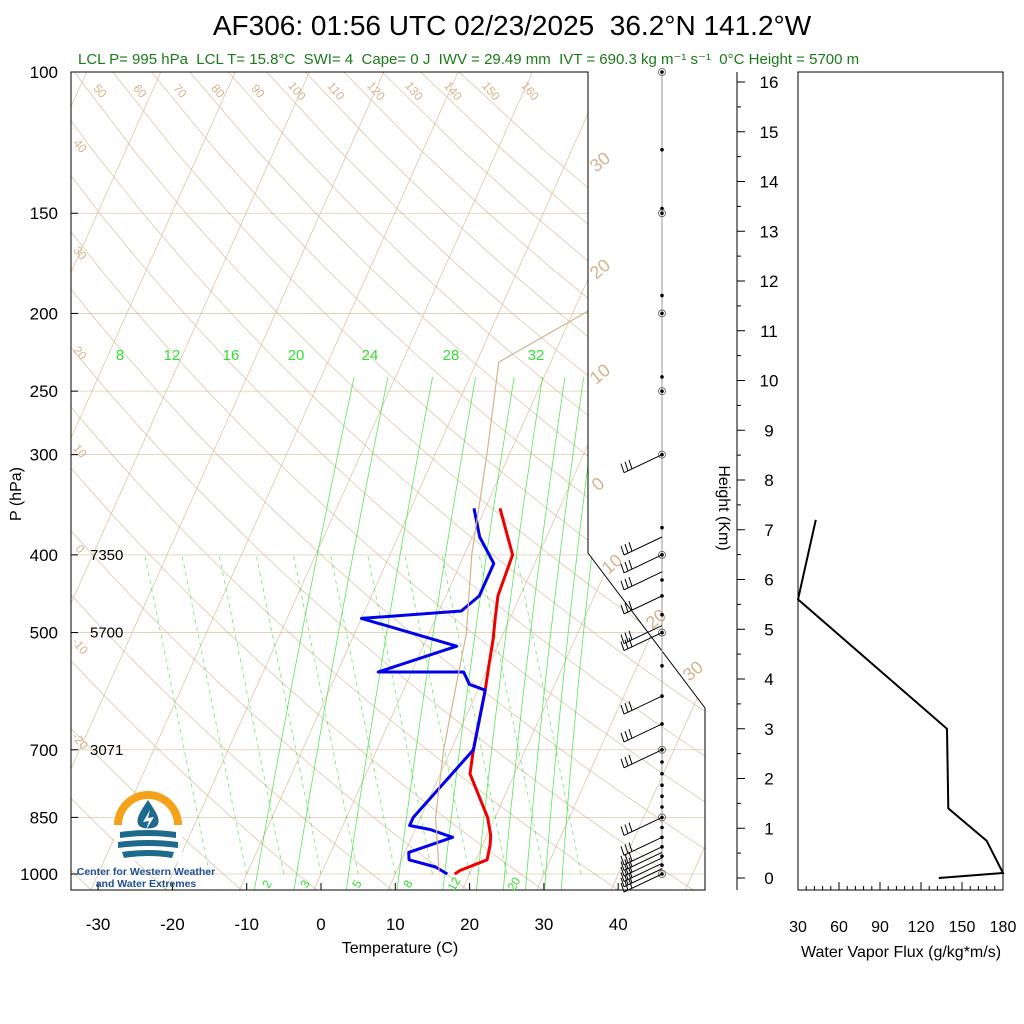 This screenshot has height=1024, width=1024. What do you see at coordinates (768, 878) in the screenshot?
I see `height-tick-label: 0` at bounding box center [768, 878].